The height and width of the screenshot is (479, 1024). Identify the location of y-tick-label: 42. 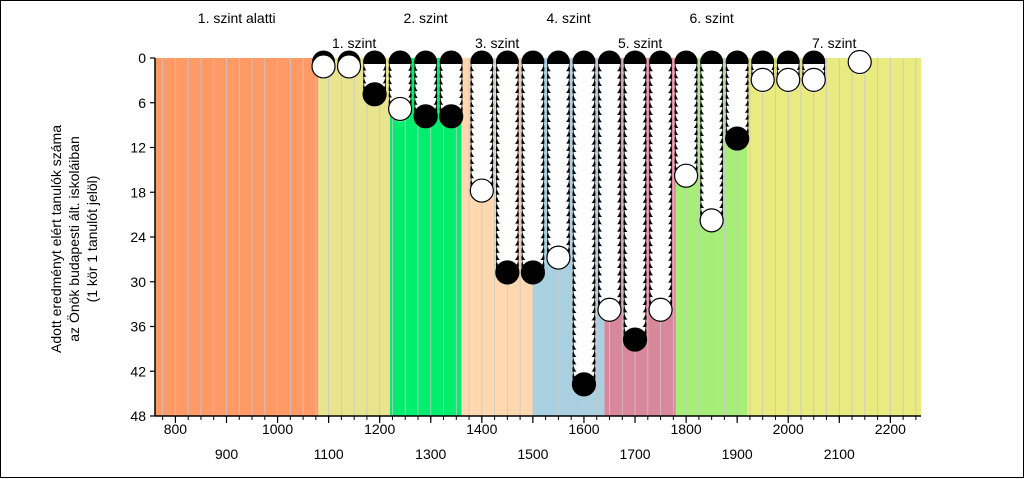
(138, 371).